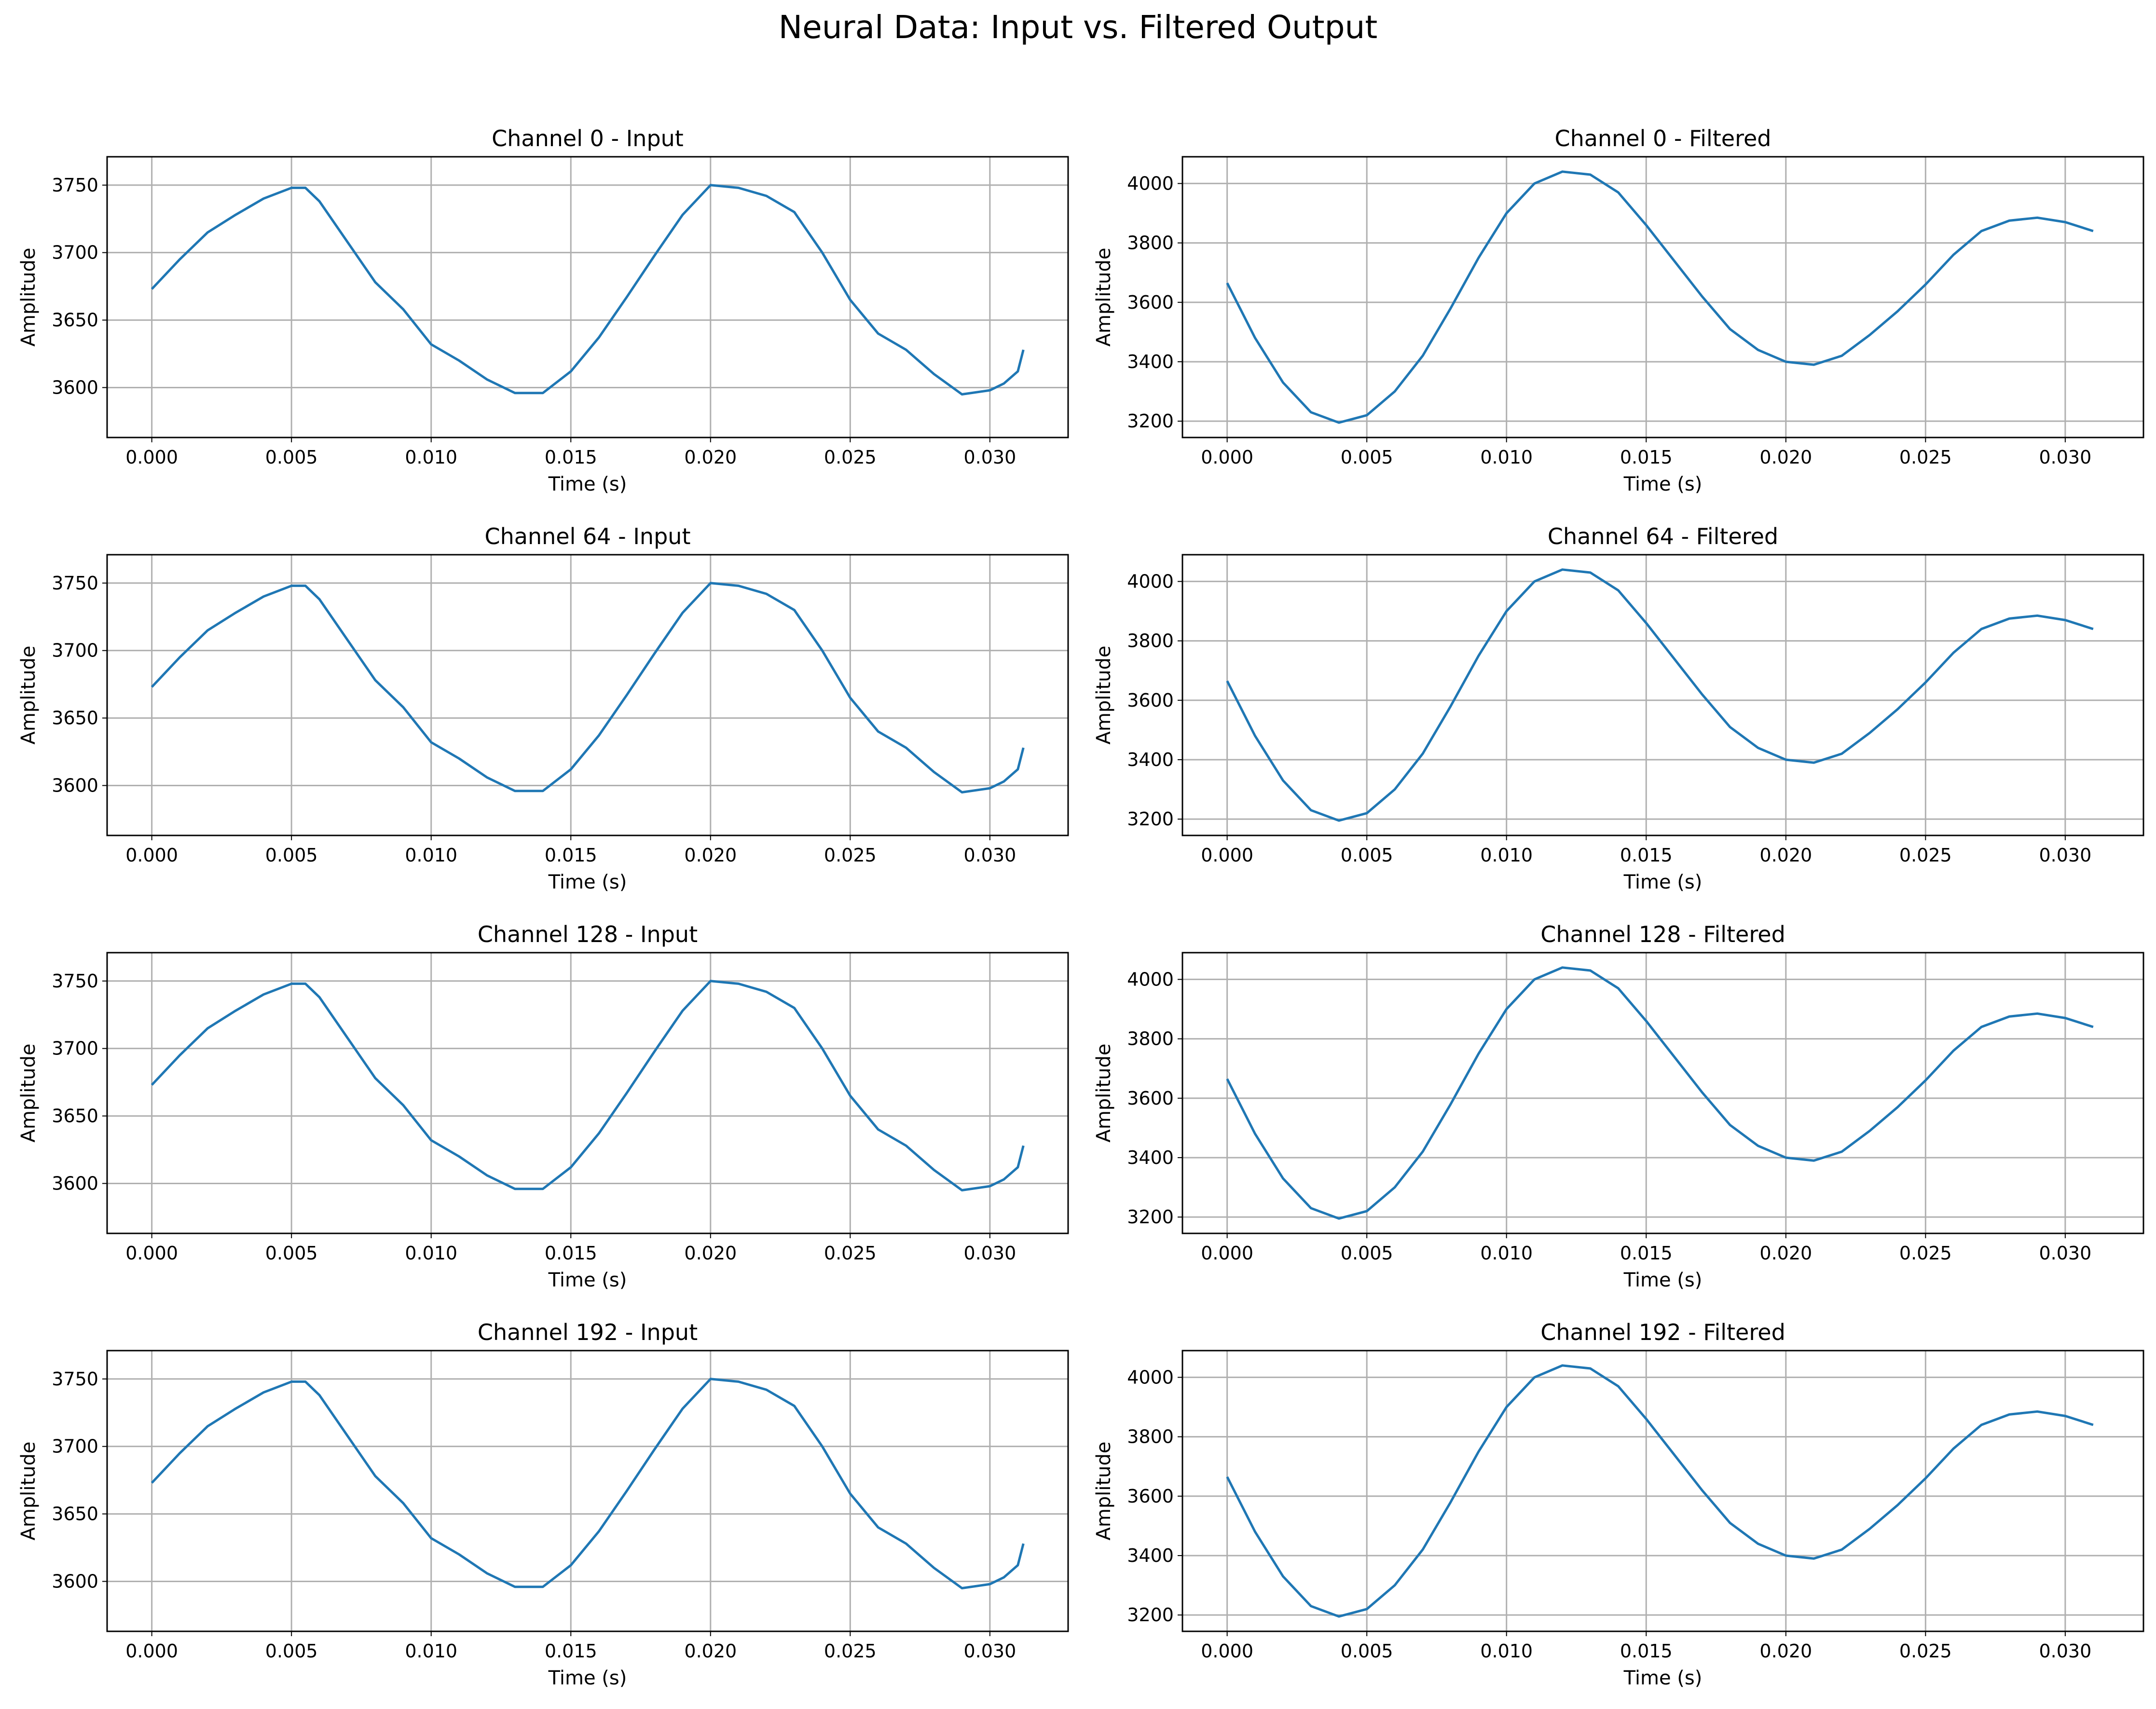  Describe the element at coordinates (1663, 536) in the screenshot. I see `subplot-title: Channel 64 - Filtered` at that location.